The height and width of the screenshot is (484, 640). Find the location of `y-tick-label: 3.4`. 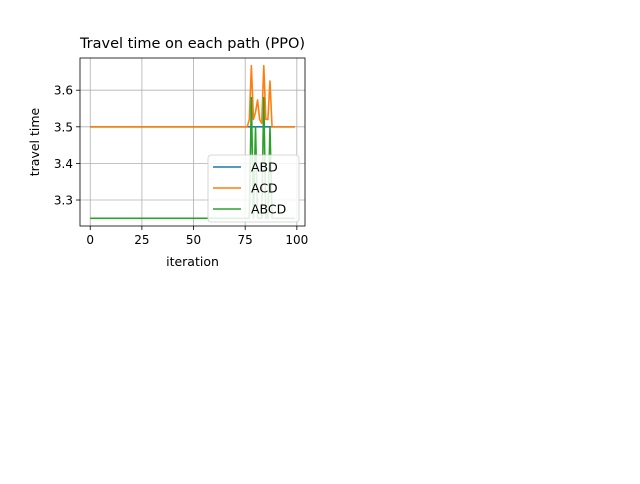

y-tick-label: 3.4 is located at coordinates (63, 164).